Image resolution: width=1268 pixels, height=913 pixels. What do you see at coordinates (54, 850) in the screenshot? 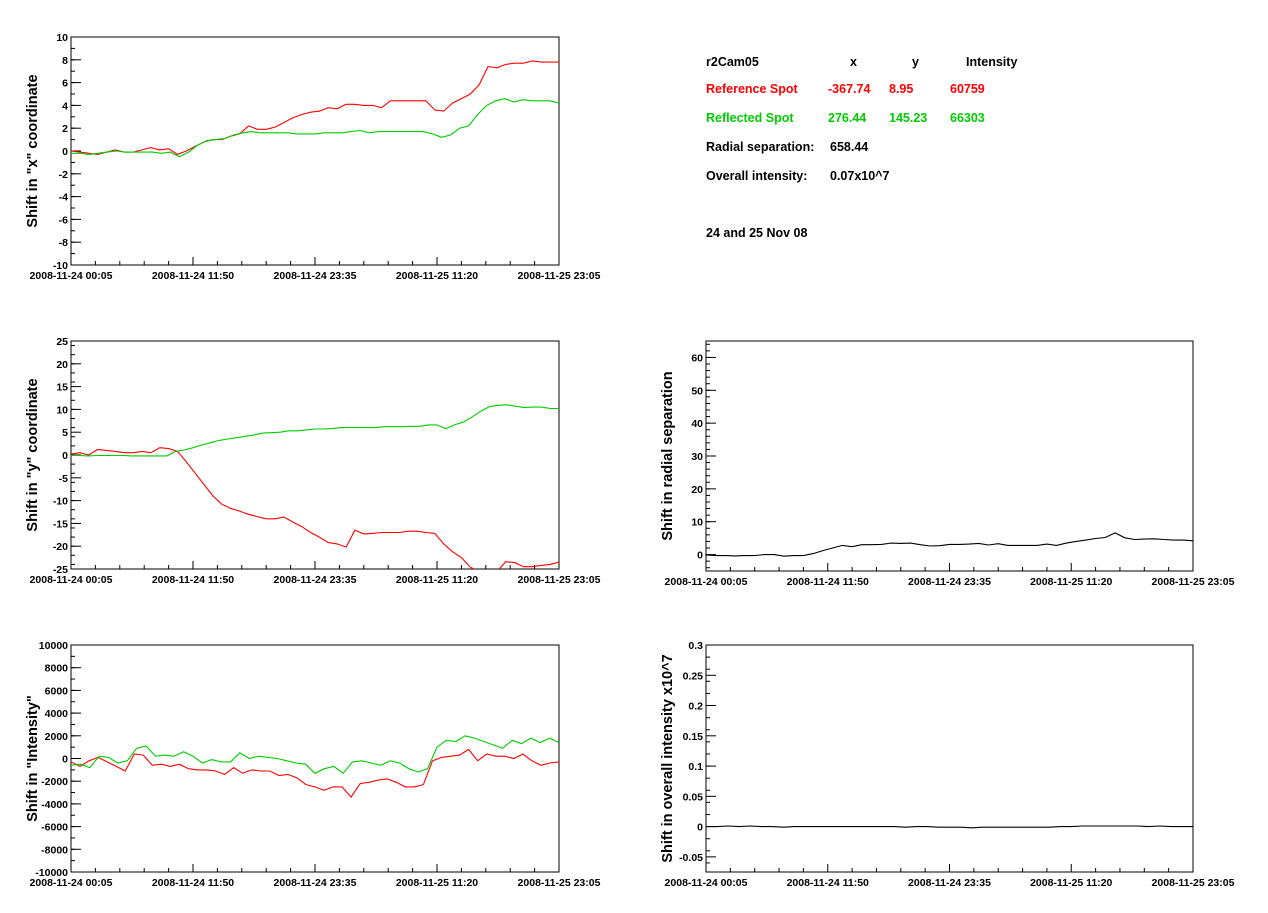
I see `y-tick-label: -8000` at bounding box center [54, 850].